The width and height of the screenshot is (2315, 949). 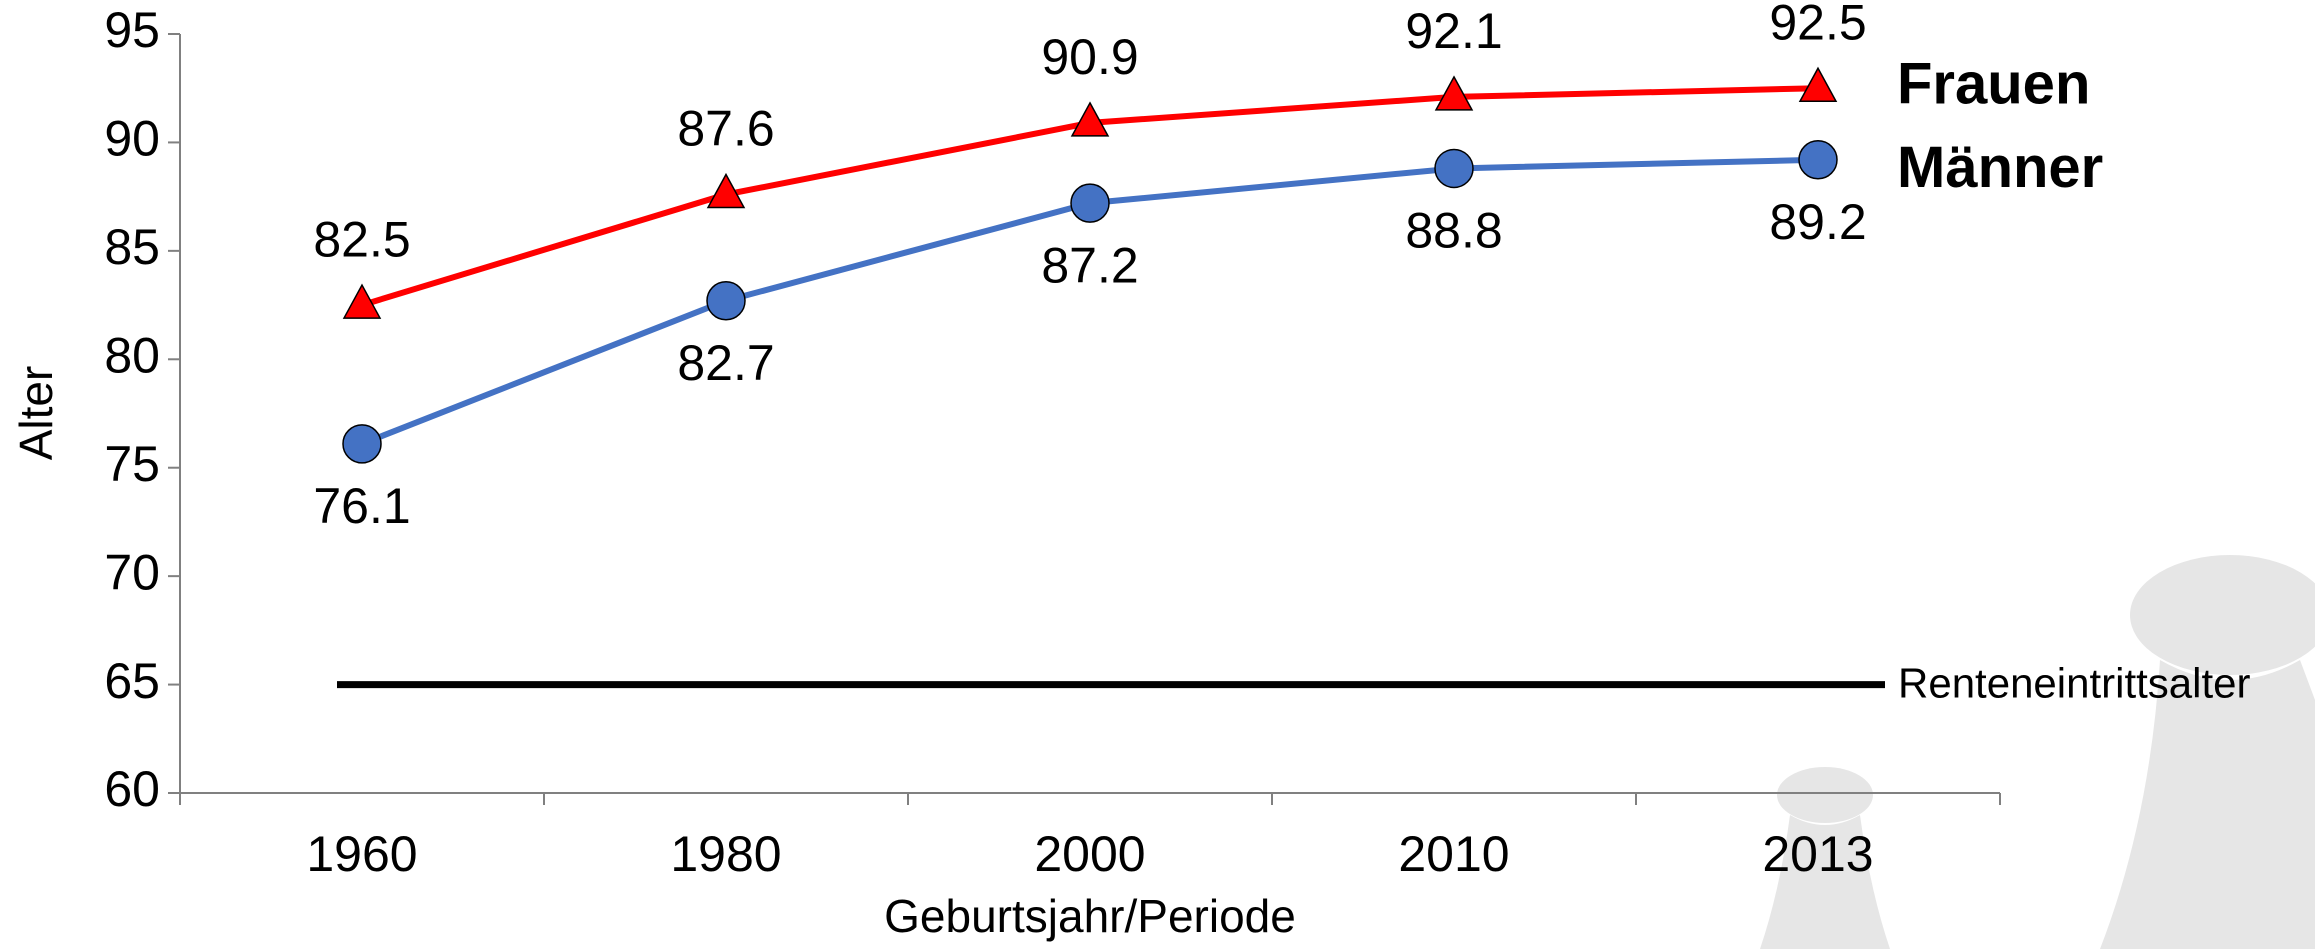 I want to click on y-tick-label: 80, so click(x=132, y=355).